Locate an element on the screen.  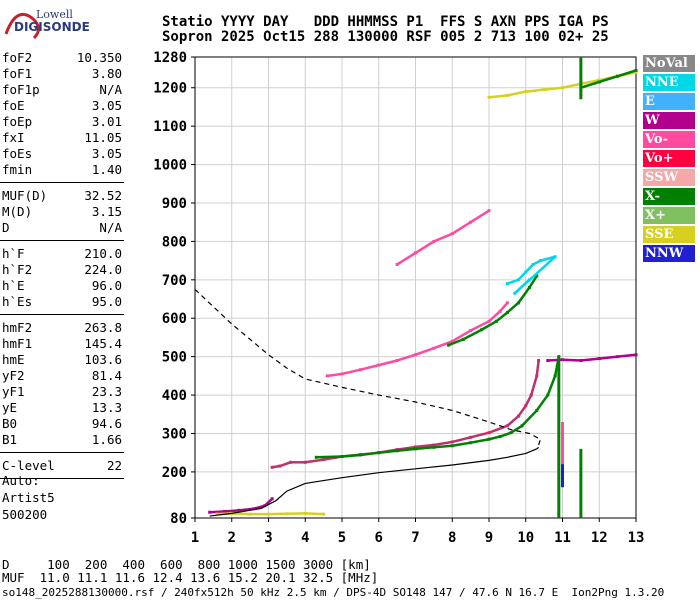
legend-item-e: E is located at coordinates (669, 101).